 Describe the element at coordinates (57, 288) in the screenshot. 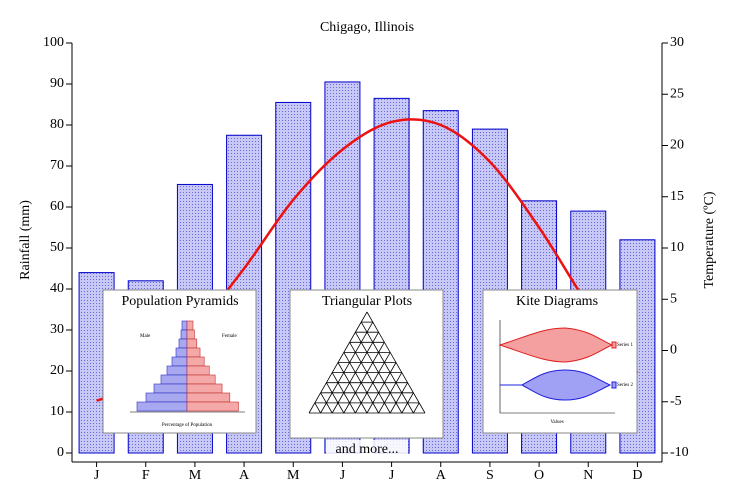

I see `y-tick-label: 40` at that location.